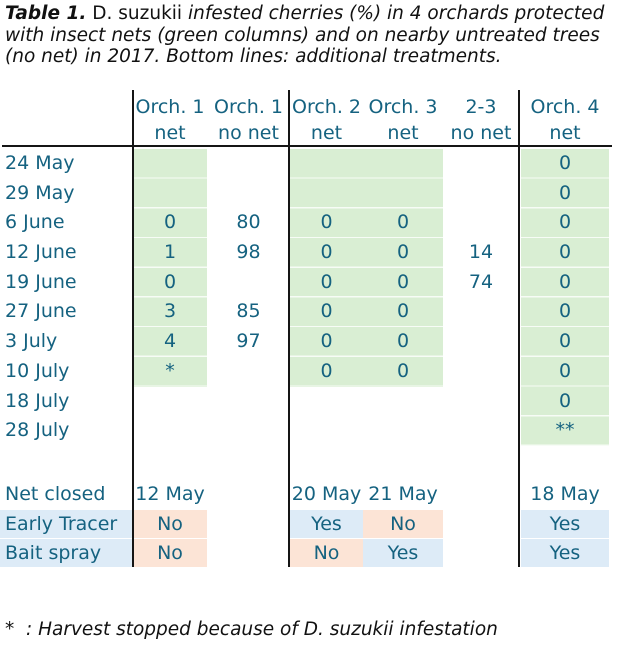 The image size is (620, 670). I want to click on header-orch3-net: Orch. 3, so click(403, 107).